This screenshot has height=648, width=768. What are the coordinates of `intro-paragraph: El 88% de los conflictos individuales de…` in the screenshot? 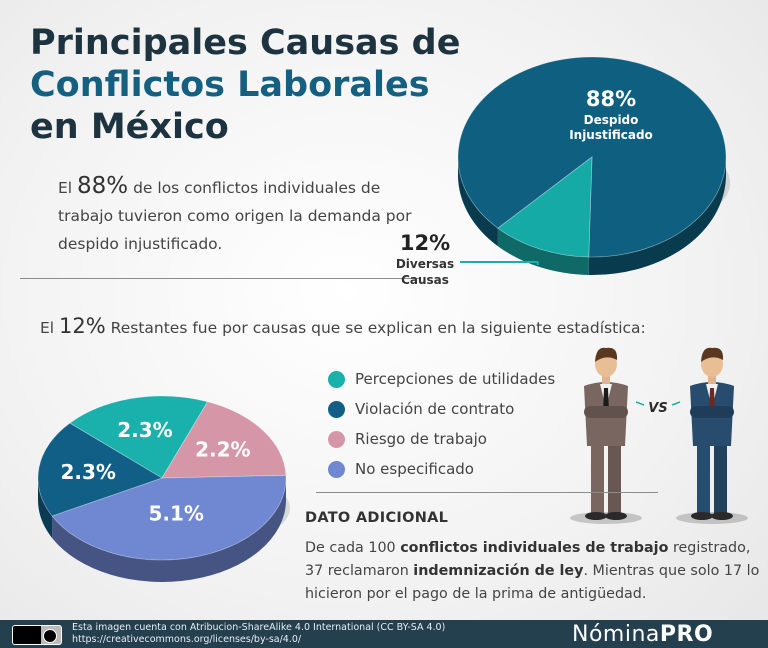 It's located at (238, 215).